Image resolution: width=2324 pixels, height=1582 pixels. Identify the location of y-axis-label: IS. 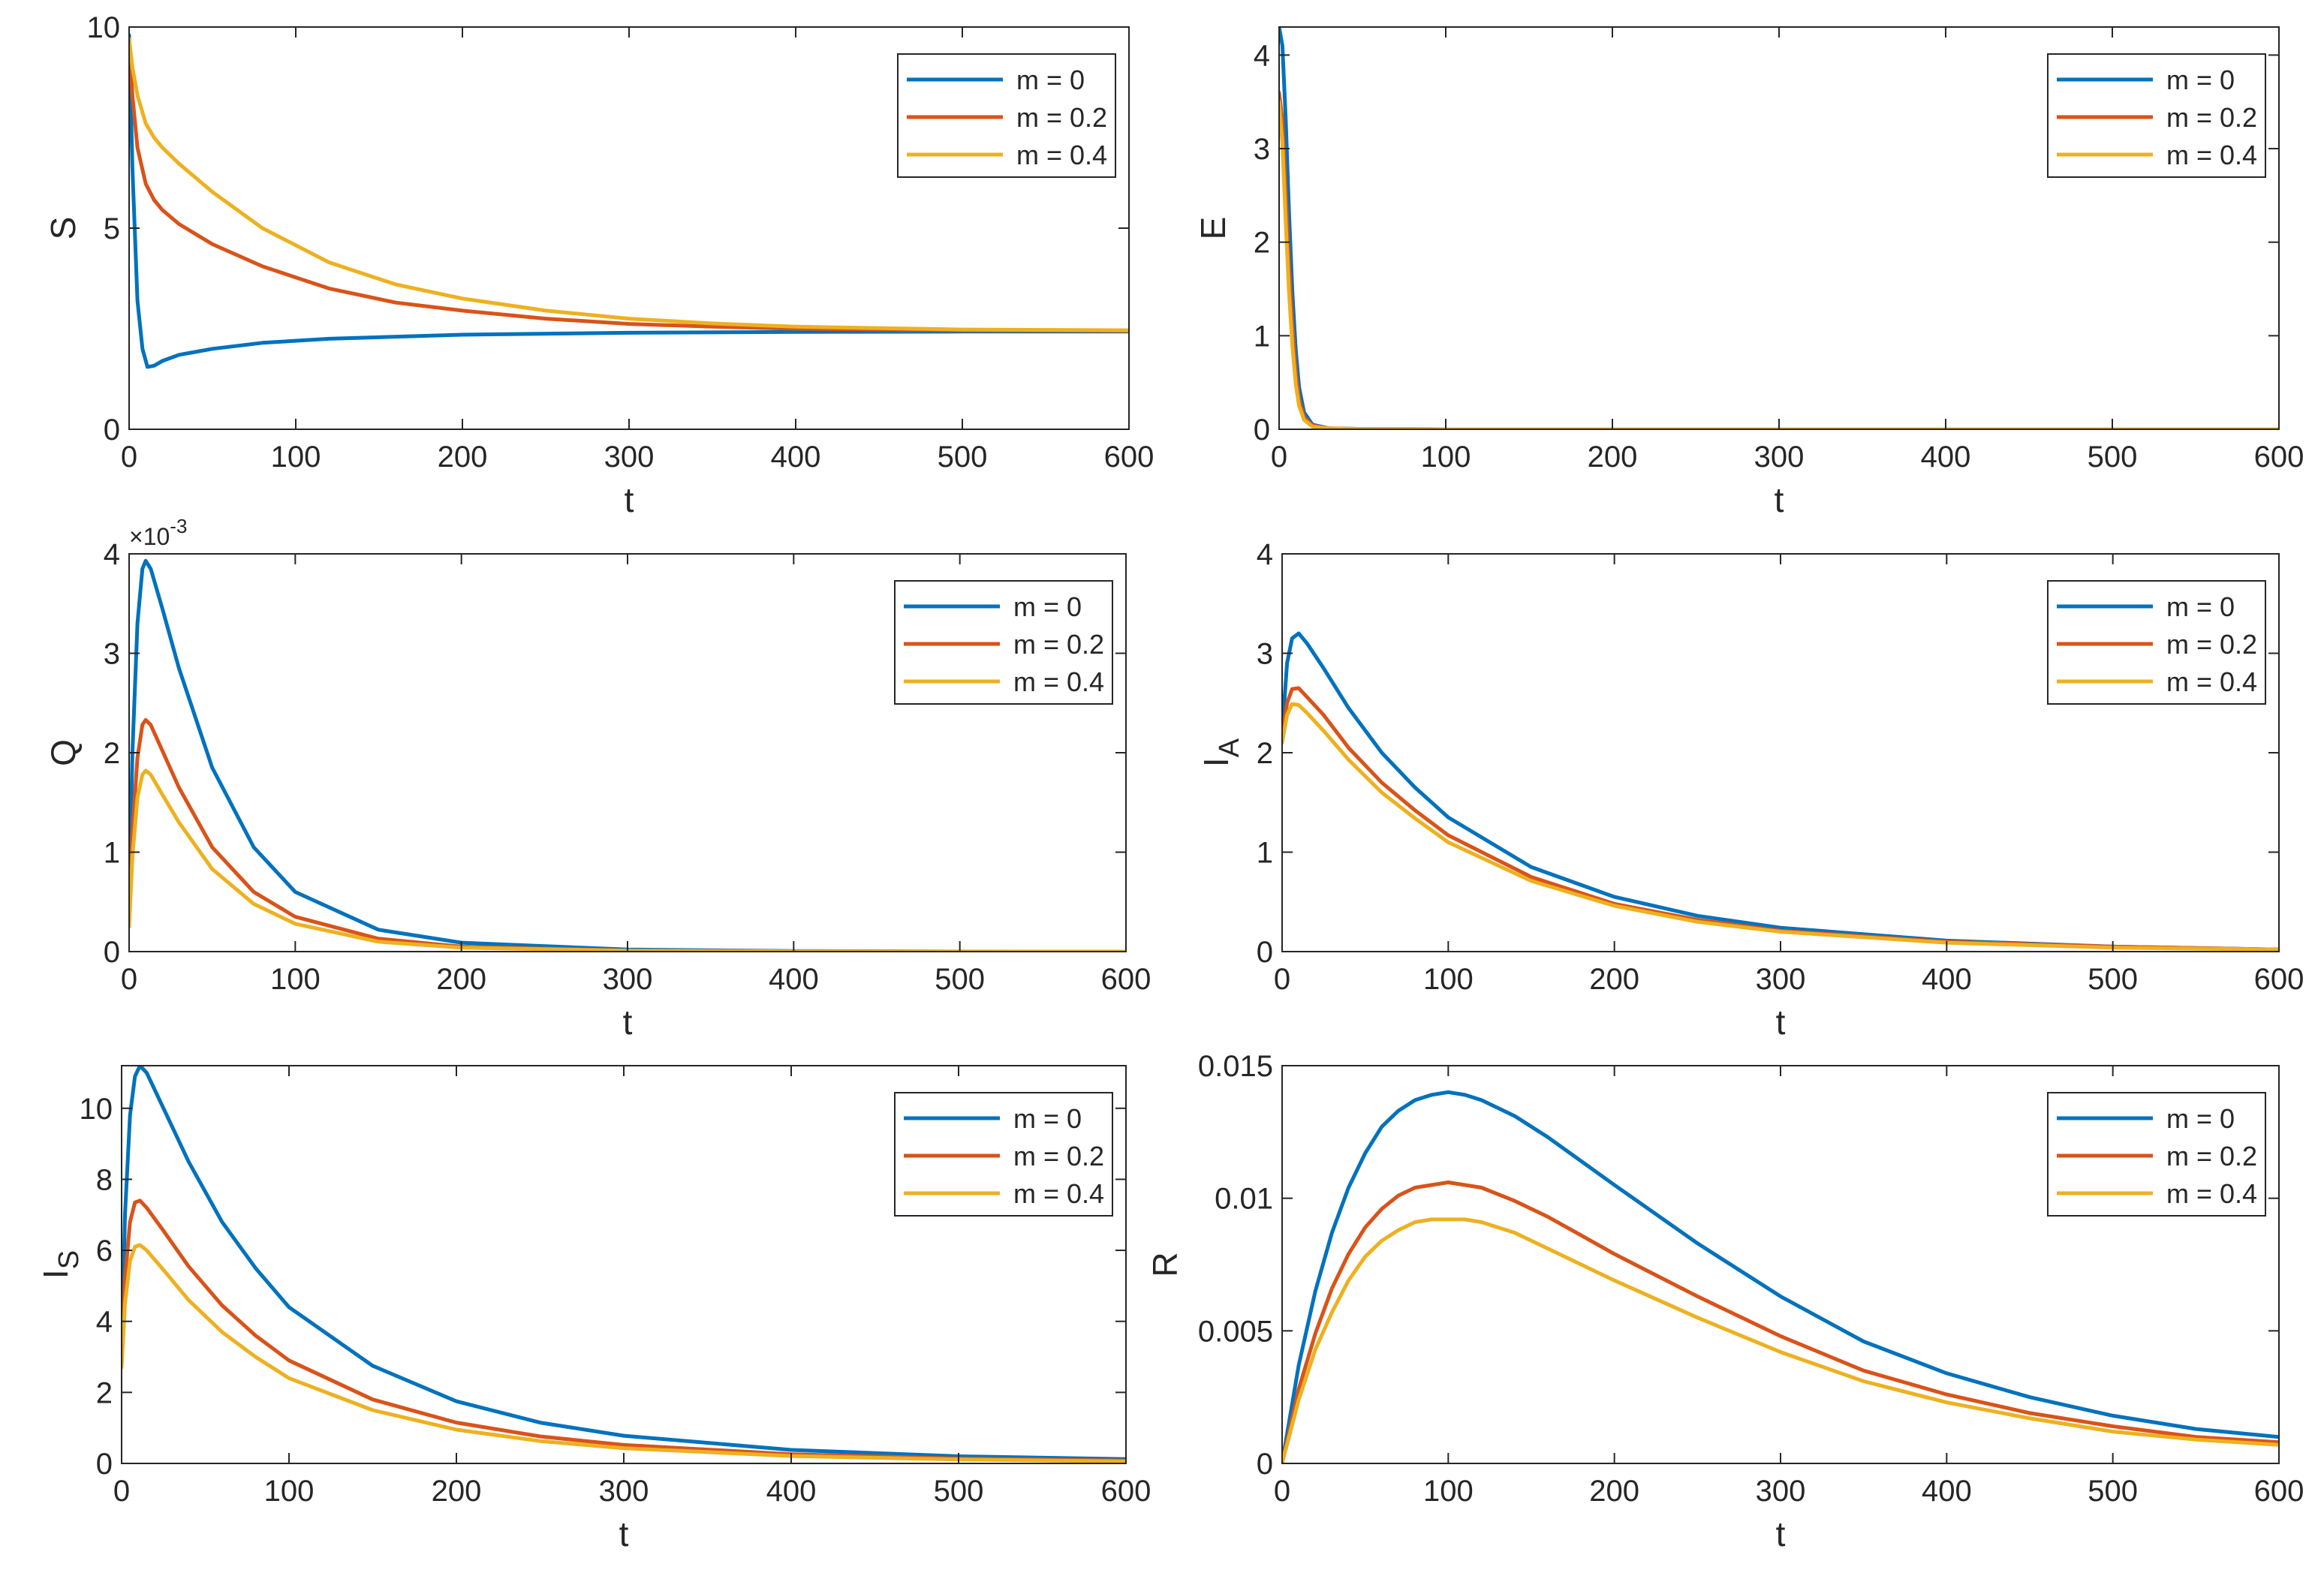
(60, 1264).